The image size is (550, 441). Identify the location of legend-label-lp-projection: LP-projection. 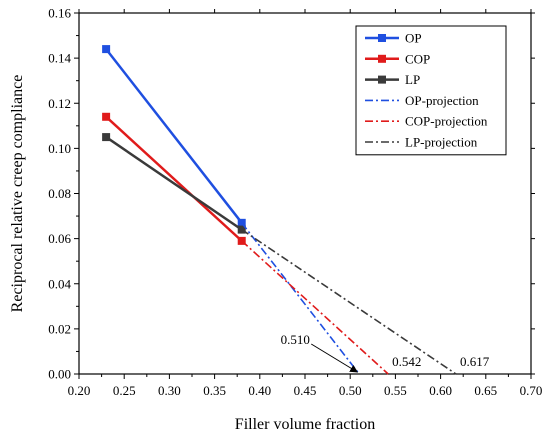
(441, 142).